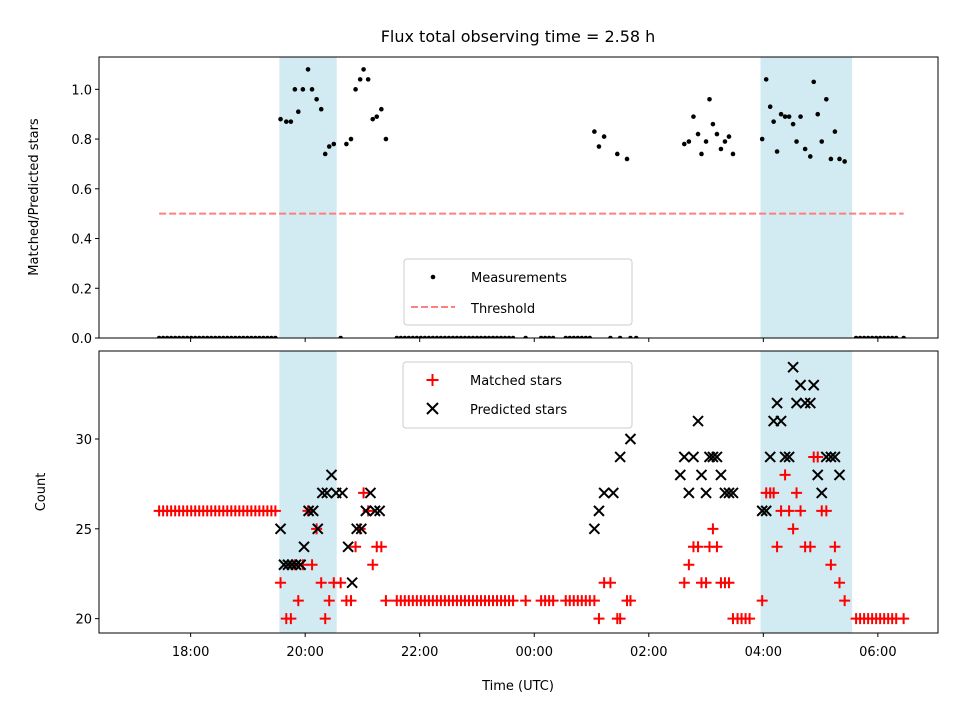  I want to click on bottom-x-axis: 18:00 20:00 22:00 00:00 02:00 04:00 06:00, so click(534, 646).